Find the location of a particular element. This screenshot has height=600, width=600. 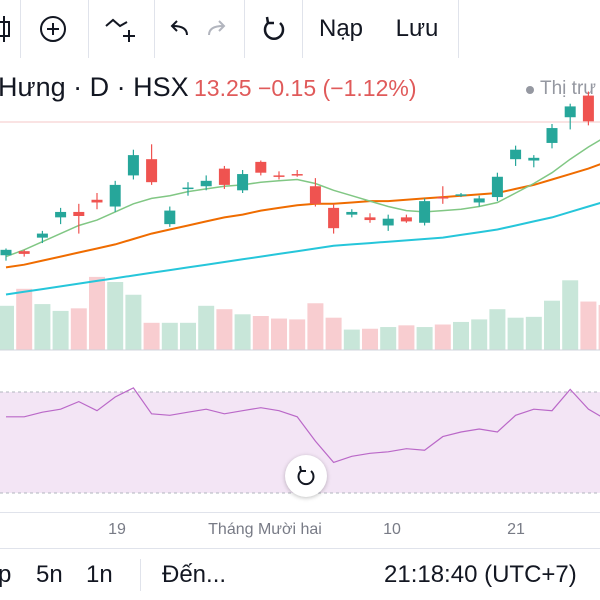

market-status-label: Thị trư is located at coordinates (568, 88).